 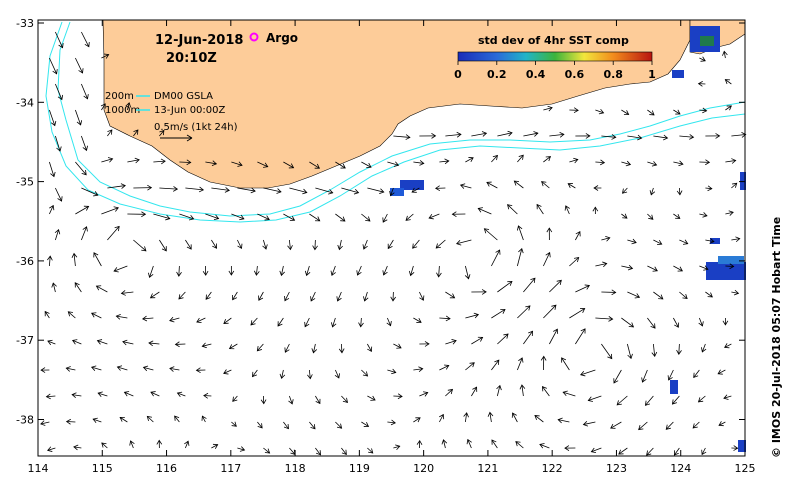 I want to click on product-time: 13-Jun 00:00Z, so click(x=190, y=110).